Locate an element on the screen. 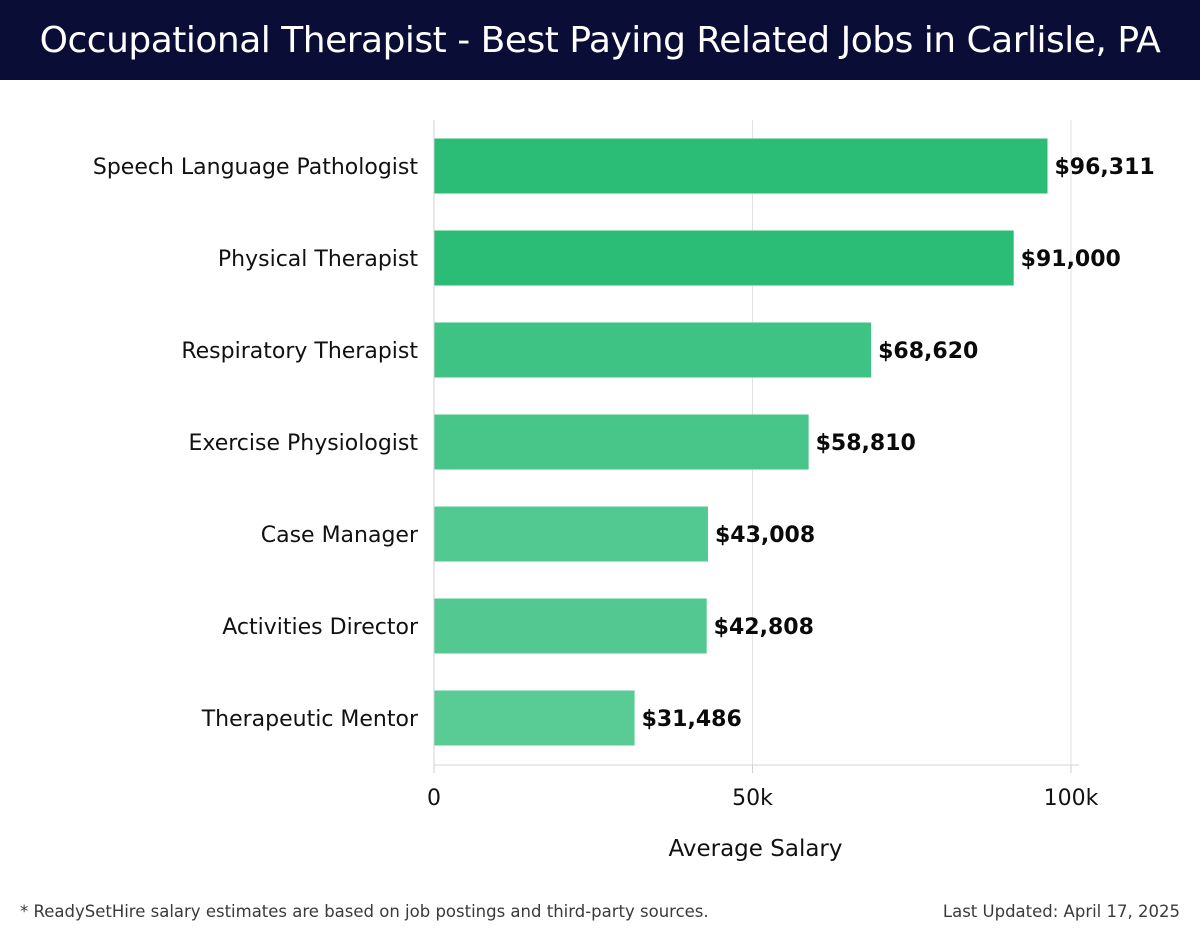  category-label: Physical Therapist is located at coordinates (318, 259).